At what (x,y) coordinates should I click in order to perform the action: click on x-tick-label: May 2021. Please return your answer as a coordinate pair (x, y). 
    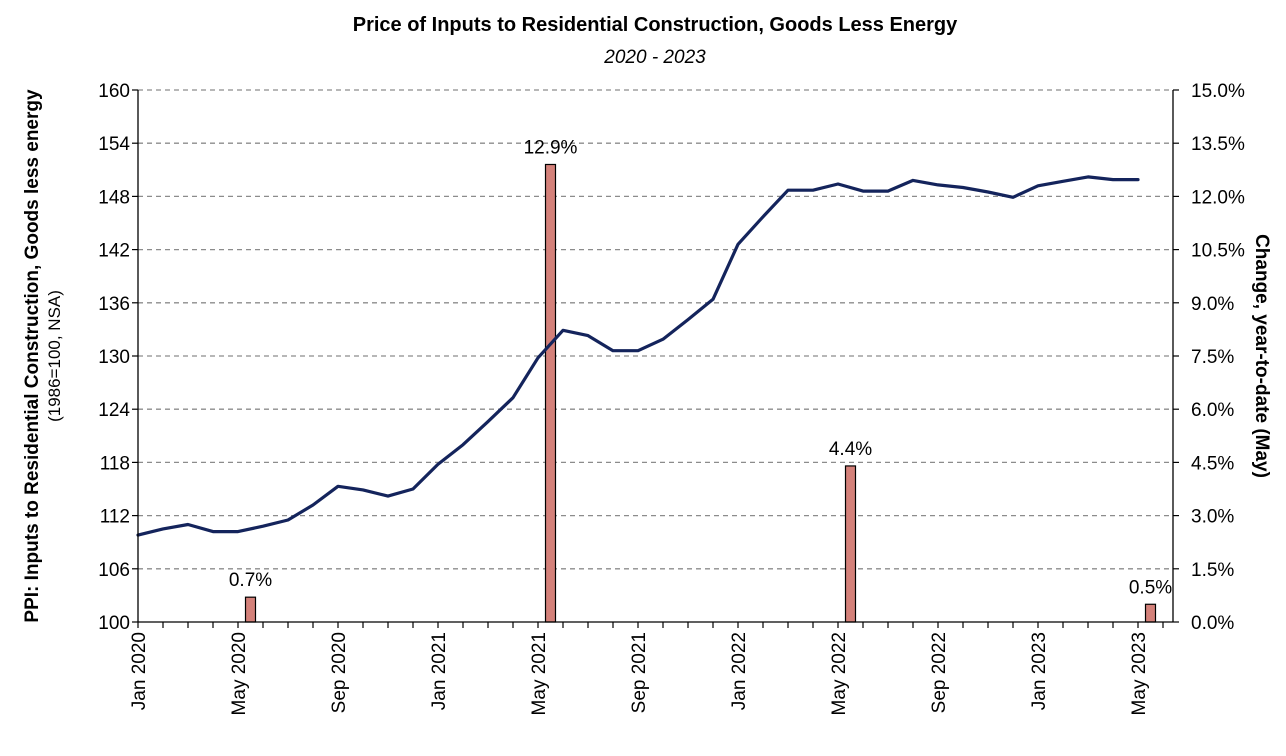
    Looking at the image, I should click on (539, 673).